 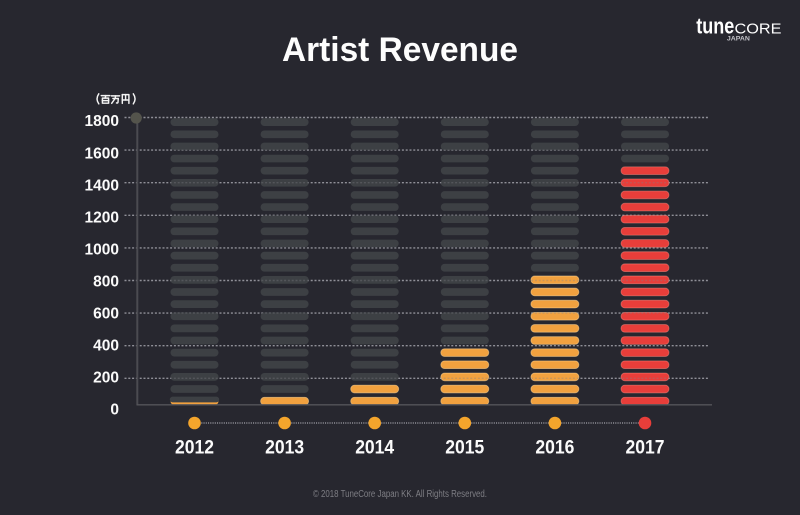 What do you see at coordinates (102, 185) in the screenshot?
I see `svg-text: 1400` at bounding box center [102, 185].